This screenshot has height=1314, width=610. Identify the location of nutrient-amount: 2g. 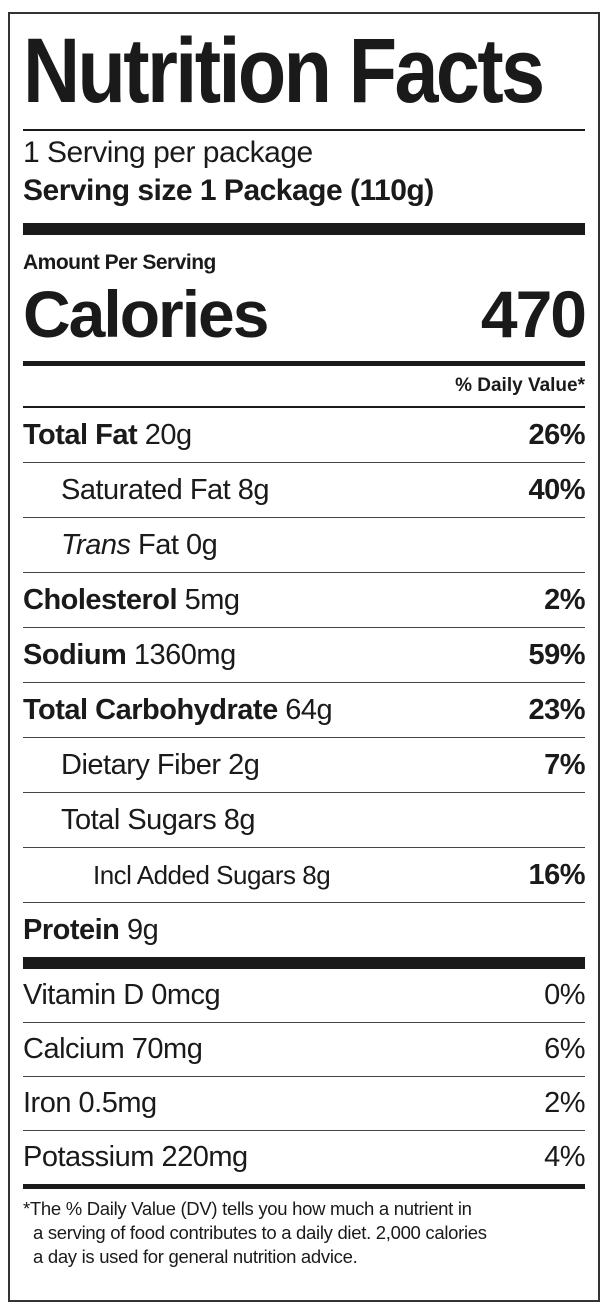
(244, 764).